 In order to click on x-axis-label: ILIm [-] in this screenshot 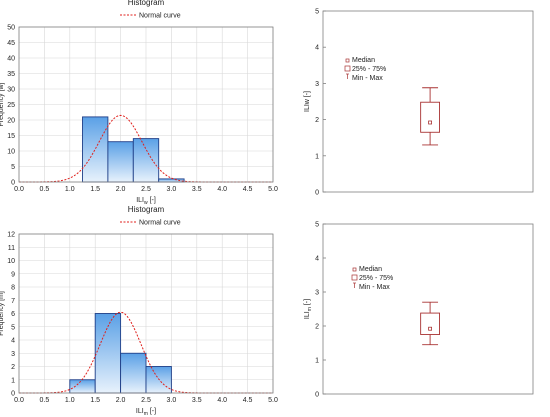, I will do `click(146, 412)`.